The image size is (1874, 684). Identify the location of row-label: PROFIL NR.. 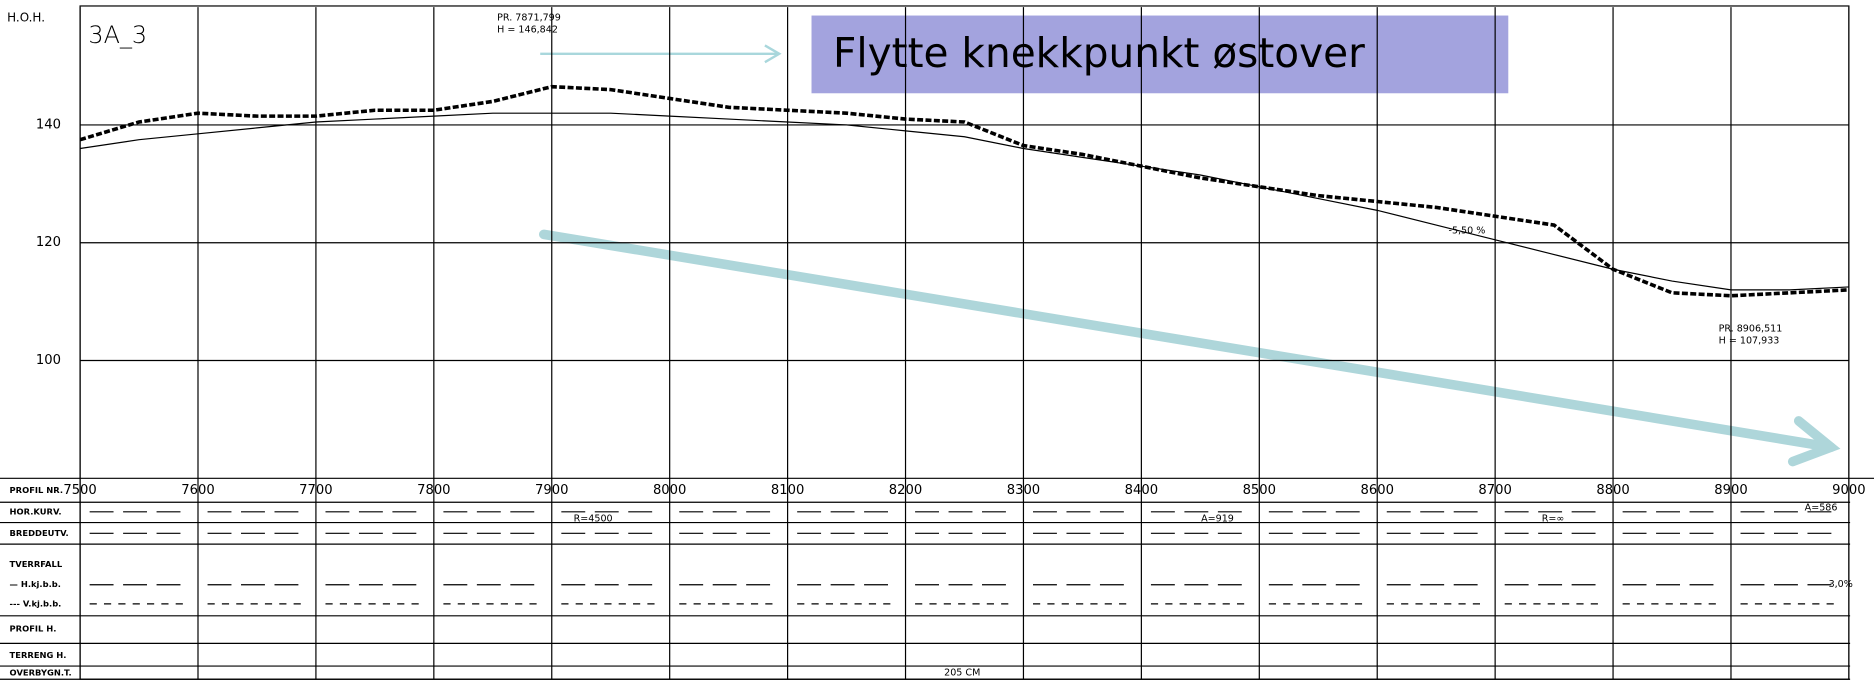
(36, 490).